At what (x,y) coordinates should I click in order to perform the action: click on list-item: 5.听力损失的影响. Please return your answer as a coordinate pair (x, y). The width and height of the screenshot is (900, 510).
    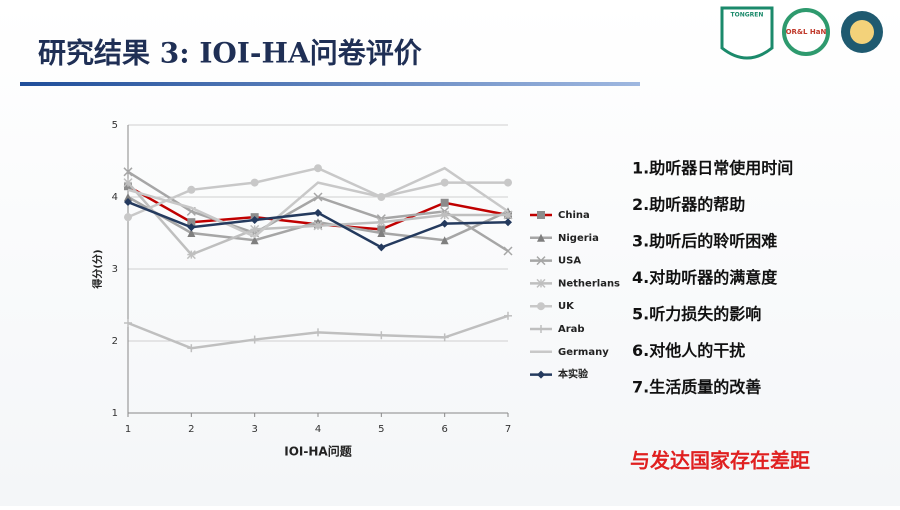
    Looking at the image, I should click on (696, 314).